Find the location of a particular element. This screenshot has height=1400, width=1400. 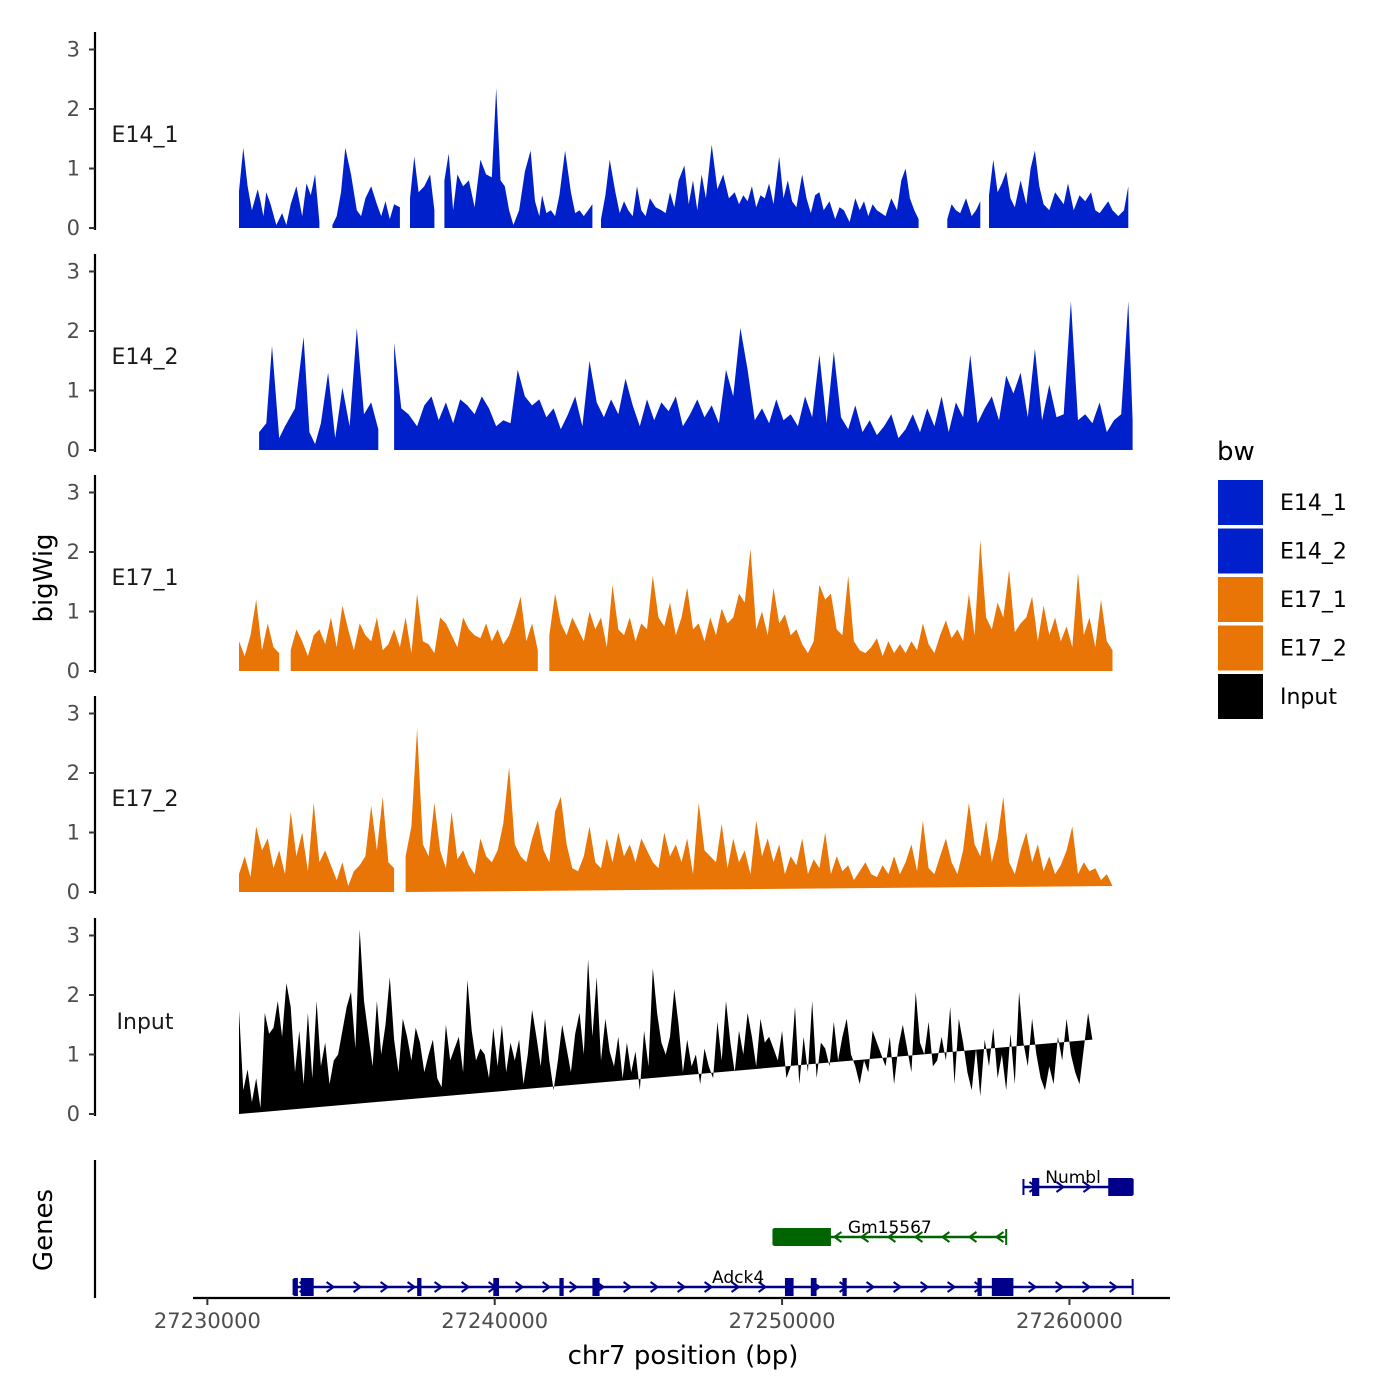

legend-title: bw is located at coordinates (1236, 452).